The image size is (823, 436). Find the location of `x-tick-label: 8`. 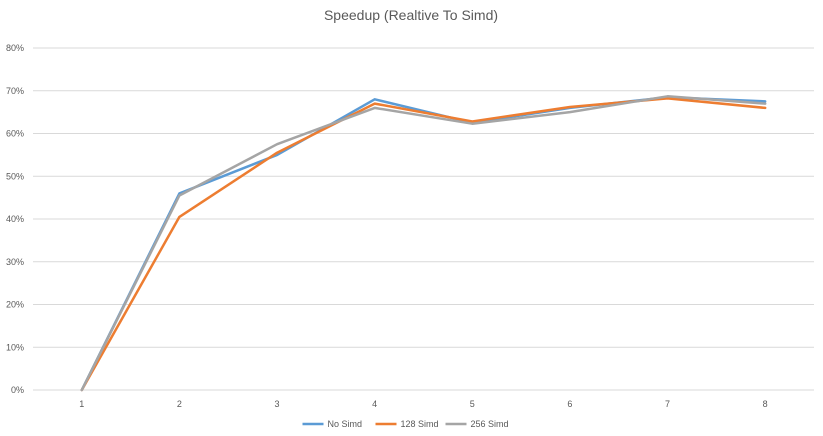

x-tick-label: 8 is located at coordinates (765, 404).